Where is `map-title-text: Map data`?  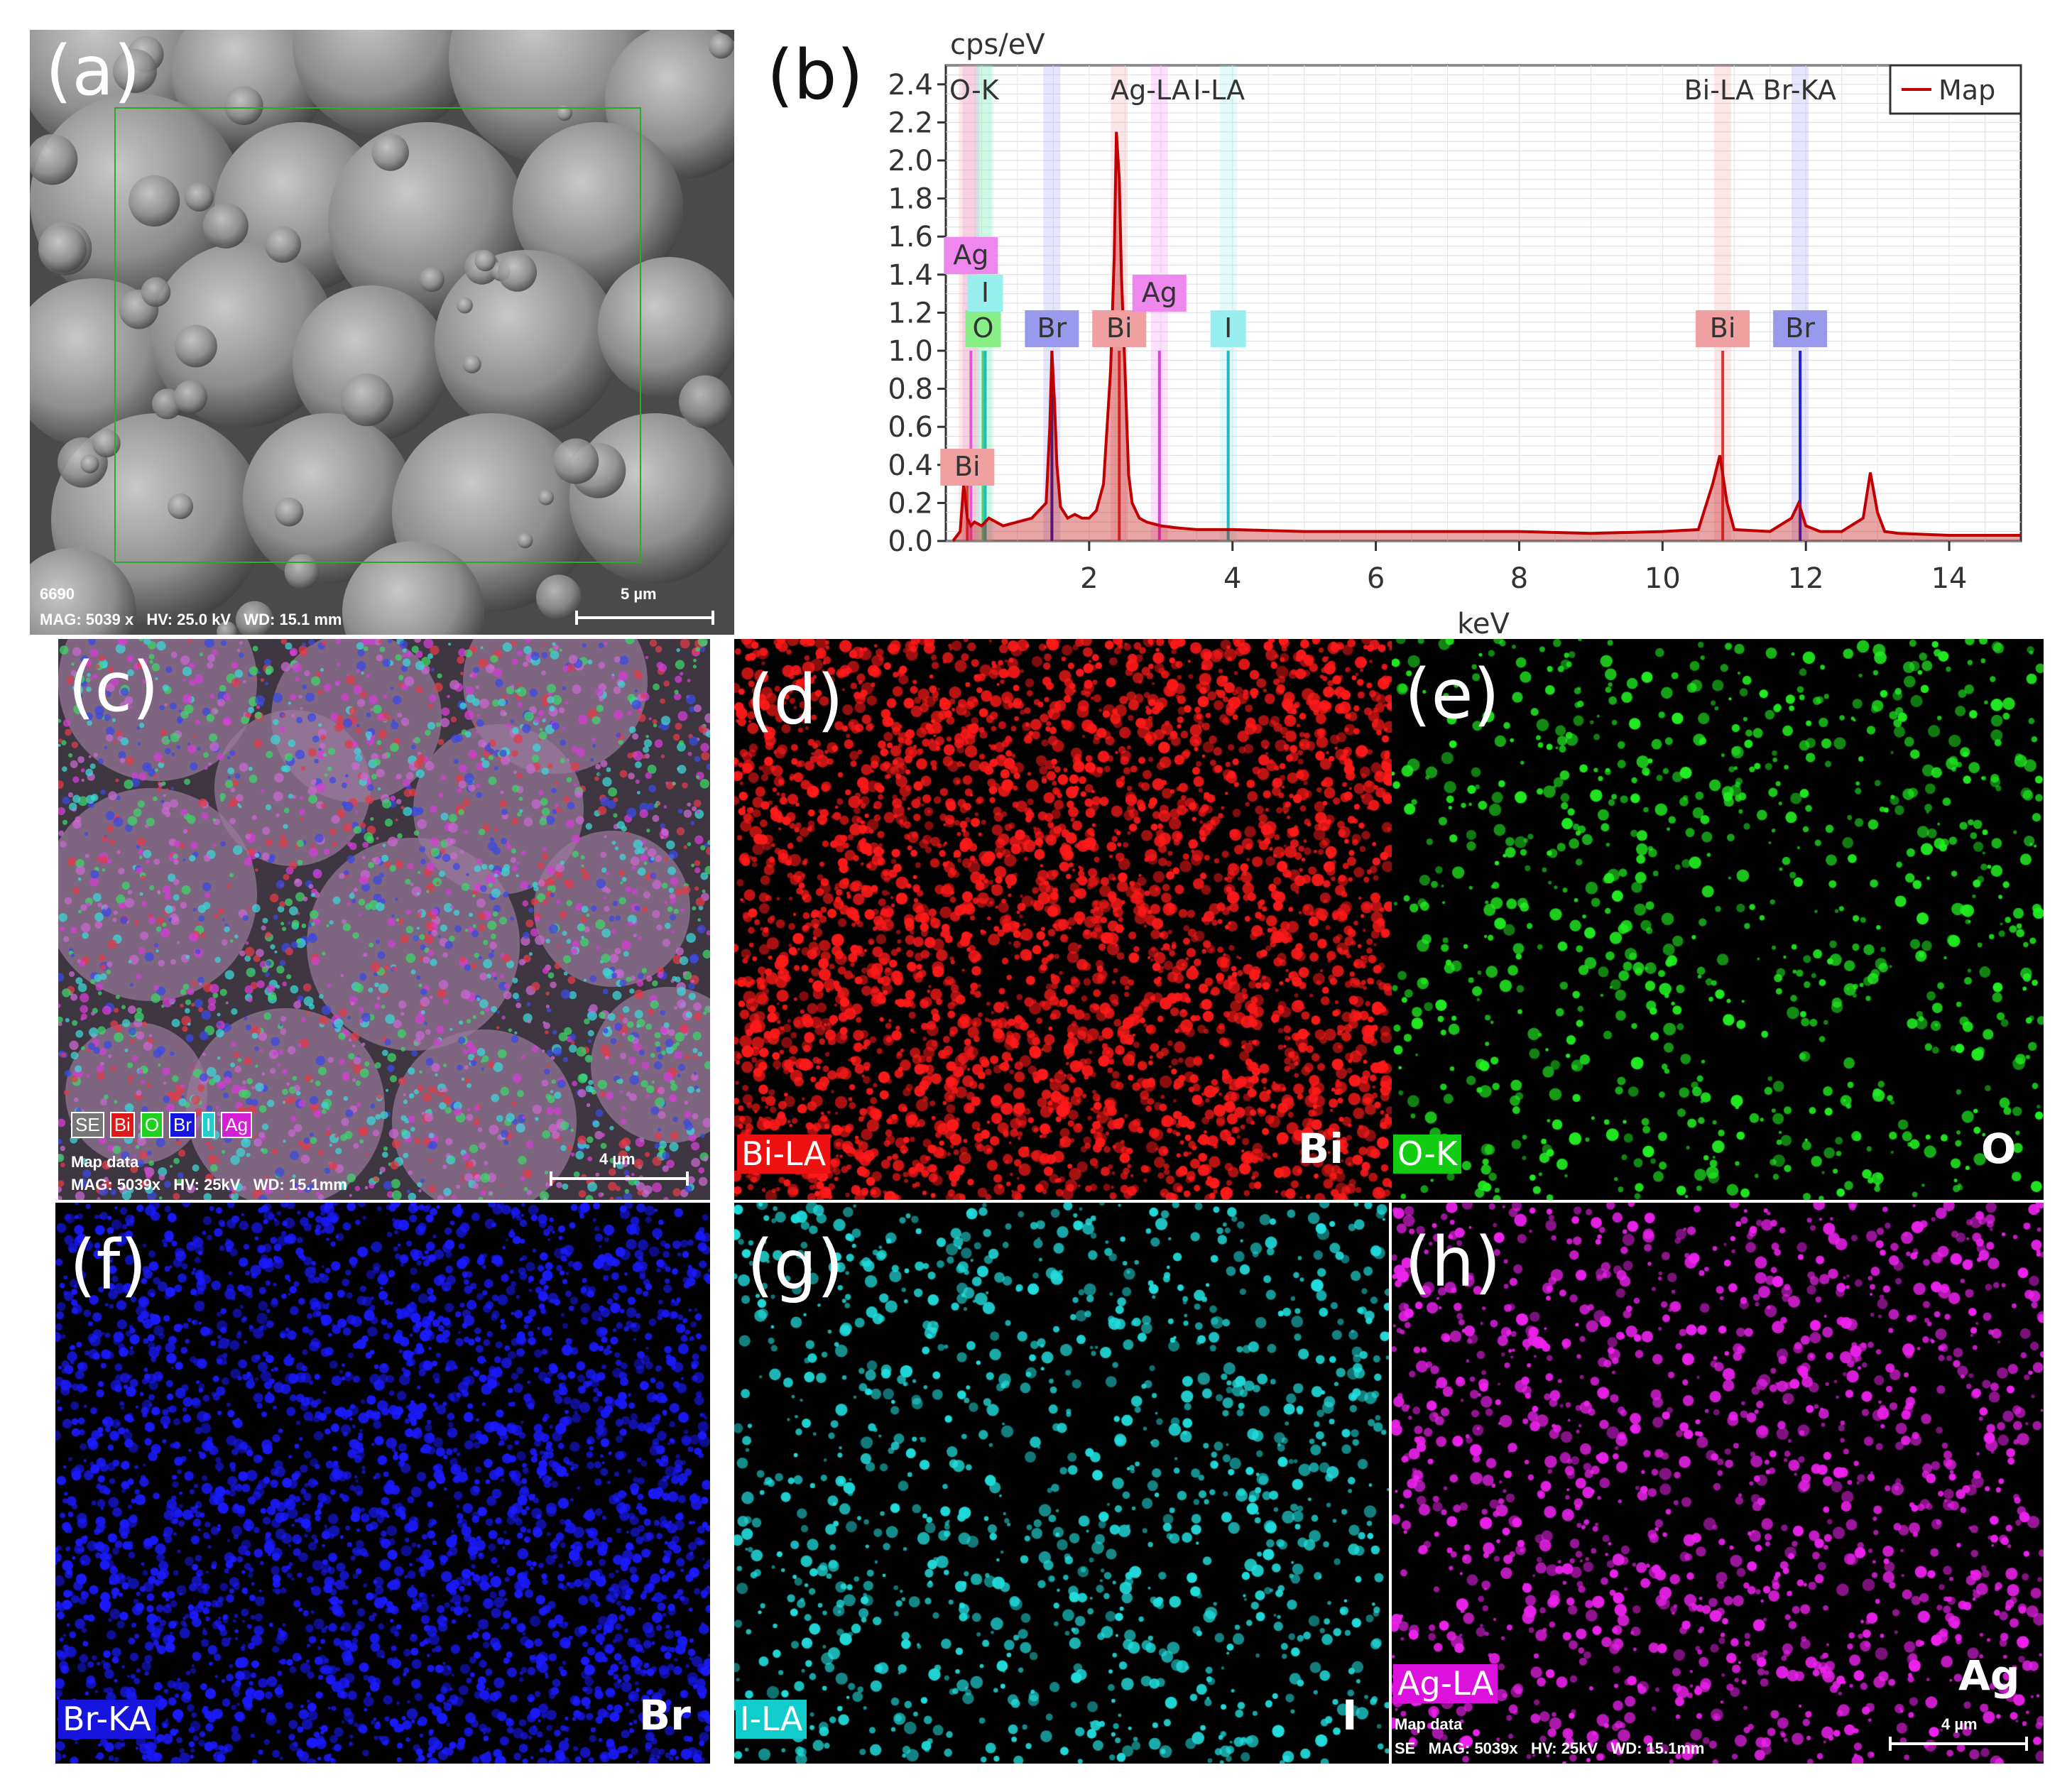
map-title-text: Map data is located at coordinates (1429, 1724).